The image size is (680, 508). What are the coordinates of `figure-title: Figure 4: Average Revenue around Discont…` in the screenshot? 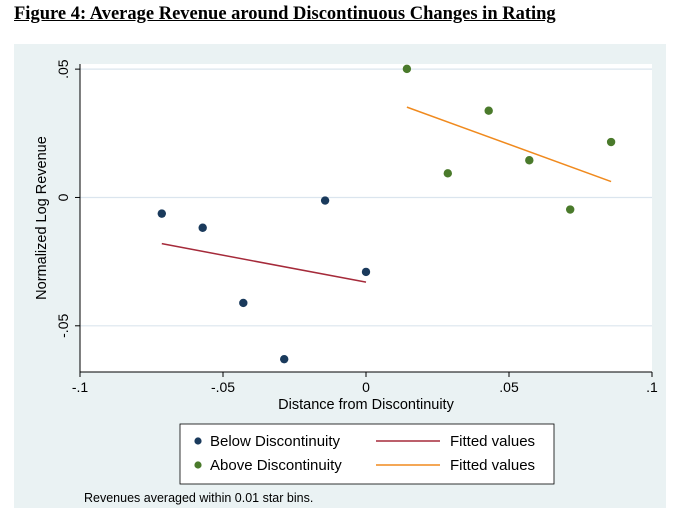 It's located at (285, 14).